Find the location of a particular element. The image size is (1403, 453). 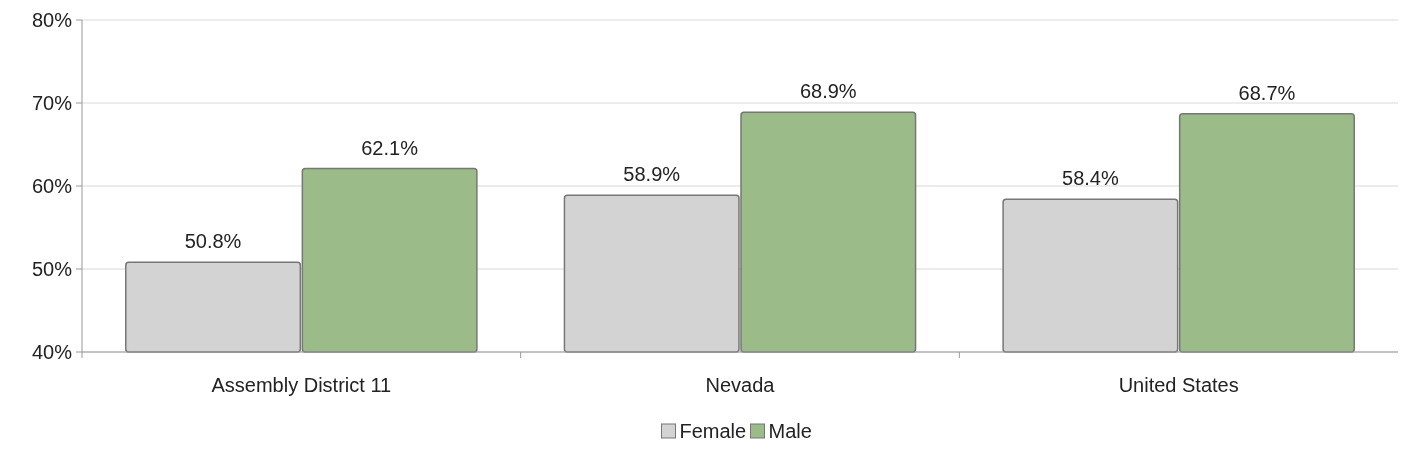

data-label: 58.9% is located at coordinates (652, 174).